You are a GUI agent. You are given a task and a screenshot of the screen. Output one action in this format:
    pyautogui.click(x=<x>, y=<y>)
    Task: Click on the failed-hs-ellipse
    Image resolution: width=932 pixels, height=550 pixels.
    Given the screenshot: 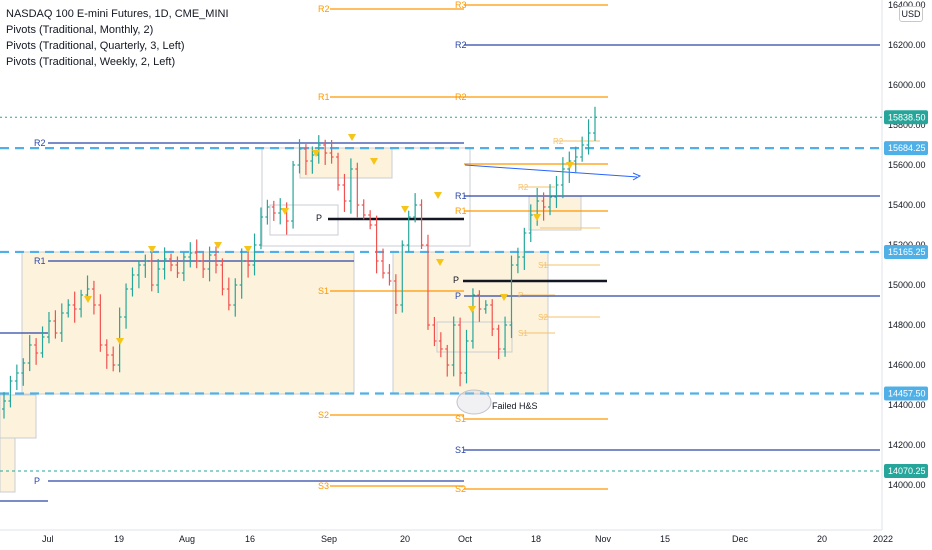 What is the action you would take?
    pyautogui.click(x=474, y=402)
    